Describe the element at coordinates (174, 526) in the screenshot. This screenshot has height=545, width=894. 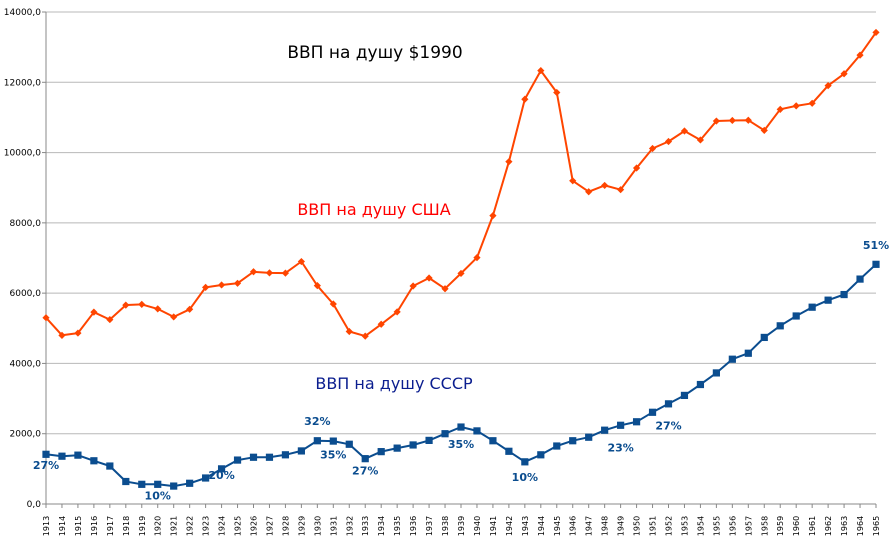
I see `x-tick-label: 1921` at that location.